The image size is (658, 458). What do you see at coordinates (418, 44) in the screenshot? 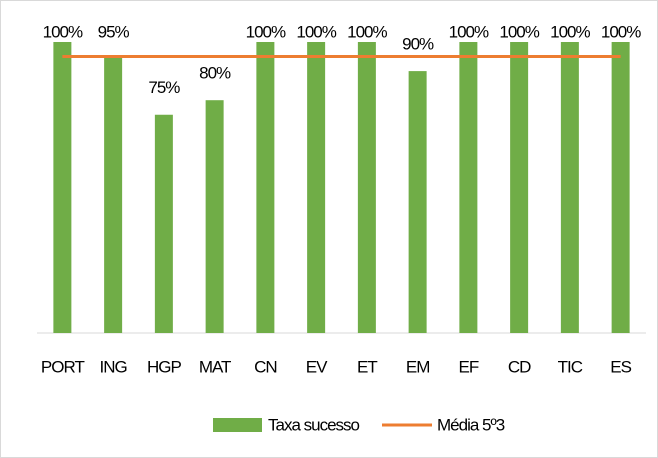
I see `data-label: 90%` at bounding box center [418, 44].